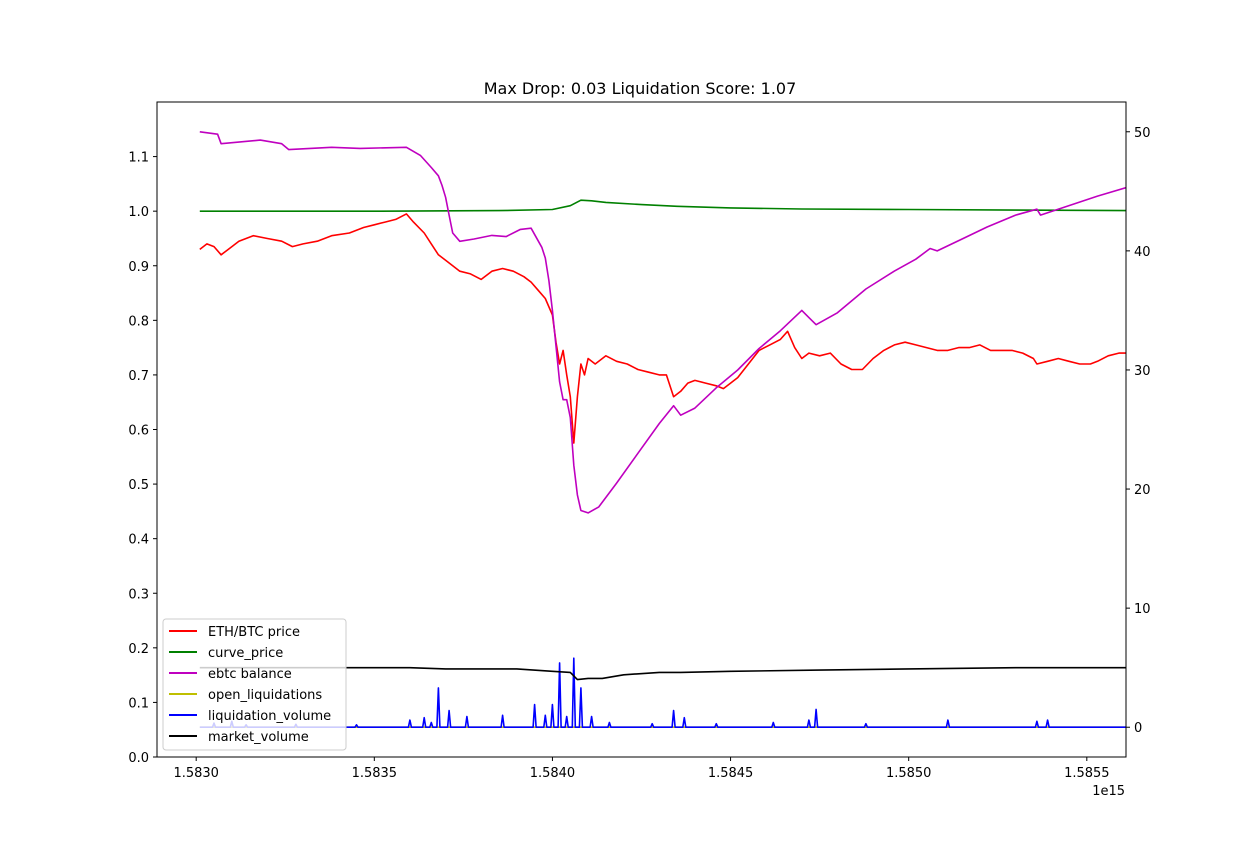  Describe the element at coordinates (138, 703) in the screenshot. I see `y-left-tick-label: 0.1` at that location.